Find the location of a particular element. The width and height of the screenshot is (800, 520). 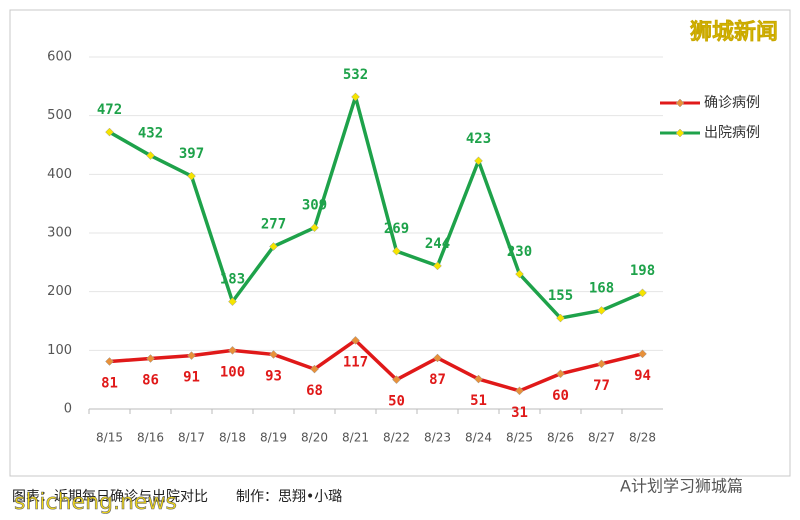

watermark: 狮城新闻 is located at coordinates (734, 32).